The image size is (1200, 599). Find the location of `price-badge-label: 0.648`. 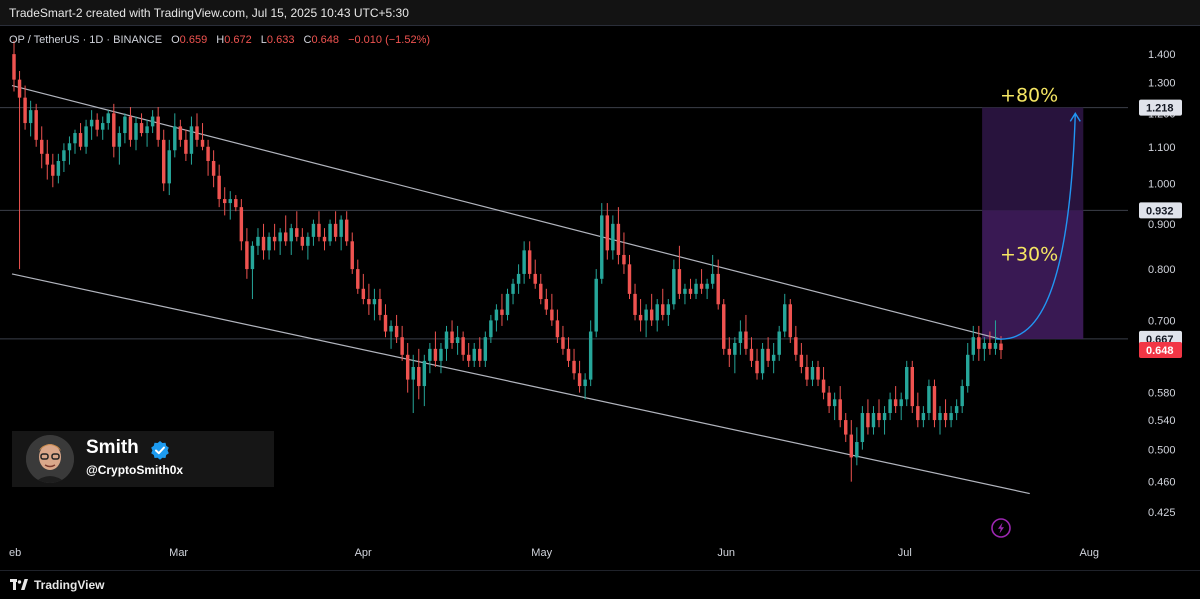

price-badge-label: 0.648 is located at coordinates (1160, 351).